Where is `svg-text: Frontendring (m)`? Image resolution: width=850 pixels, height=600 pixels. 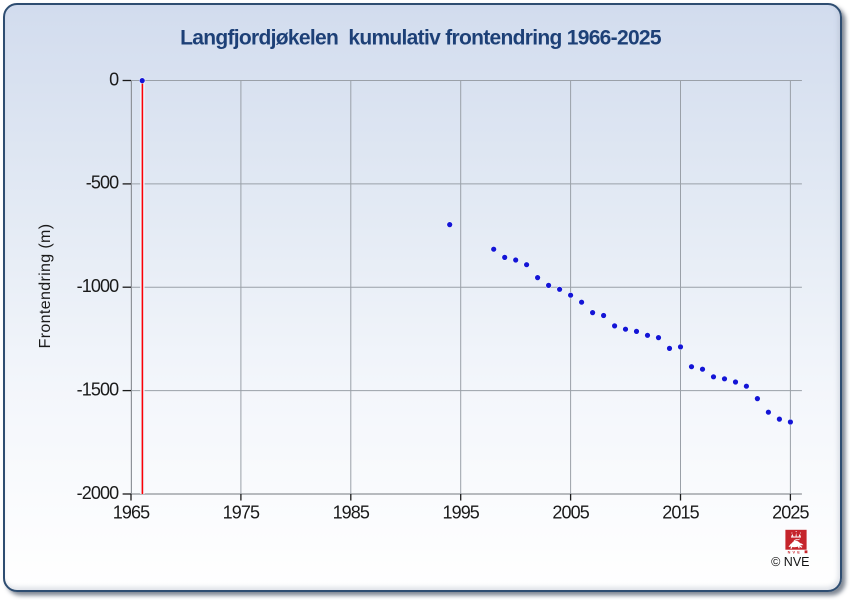 svg-text: Frontendring (m) is located at coordinates (45, 286).